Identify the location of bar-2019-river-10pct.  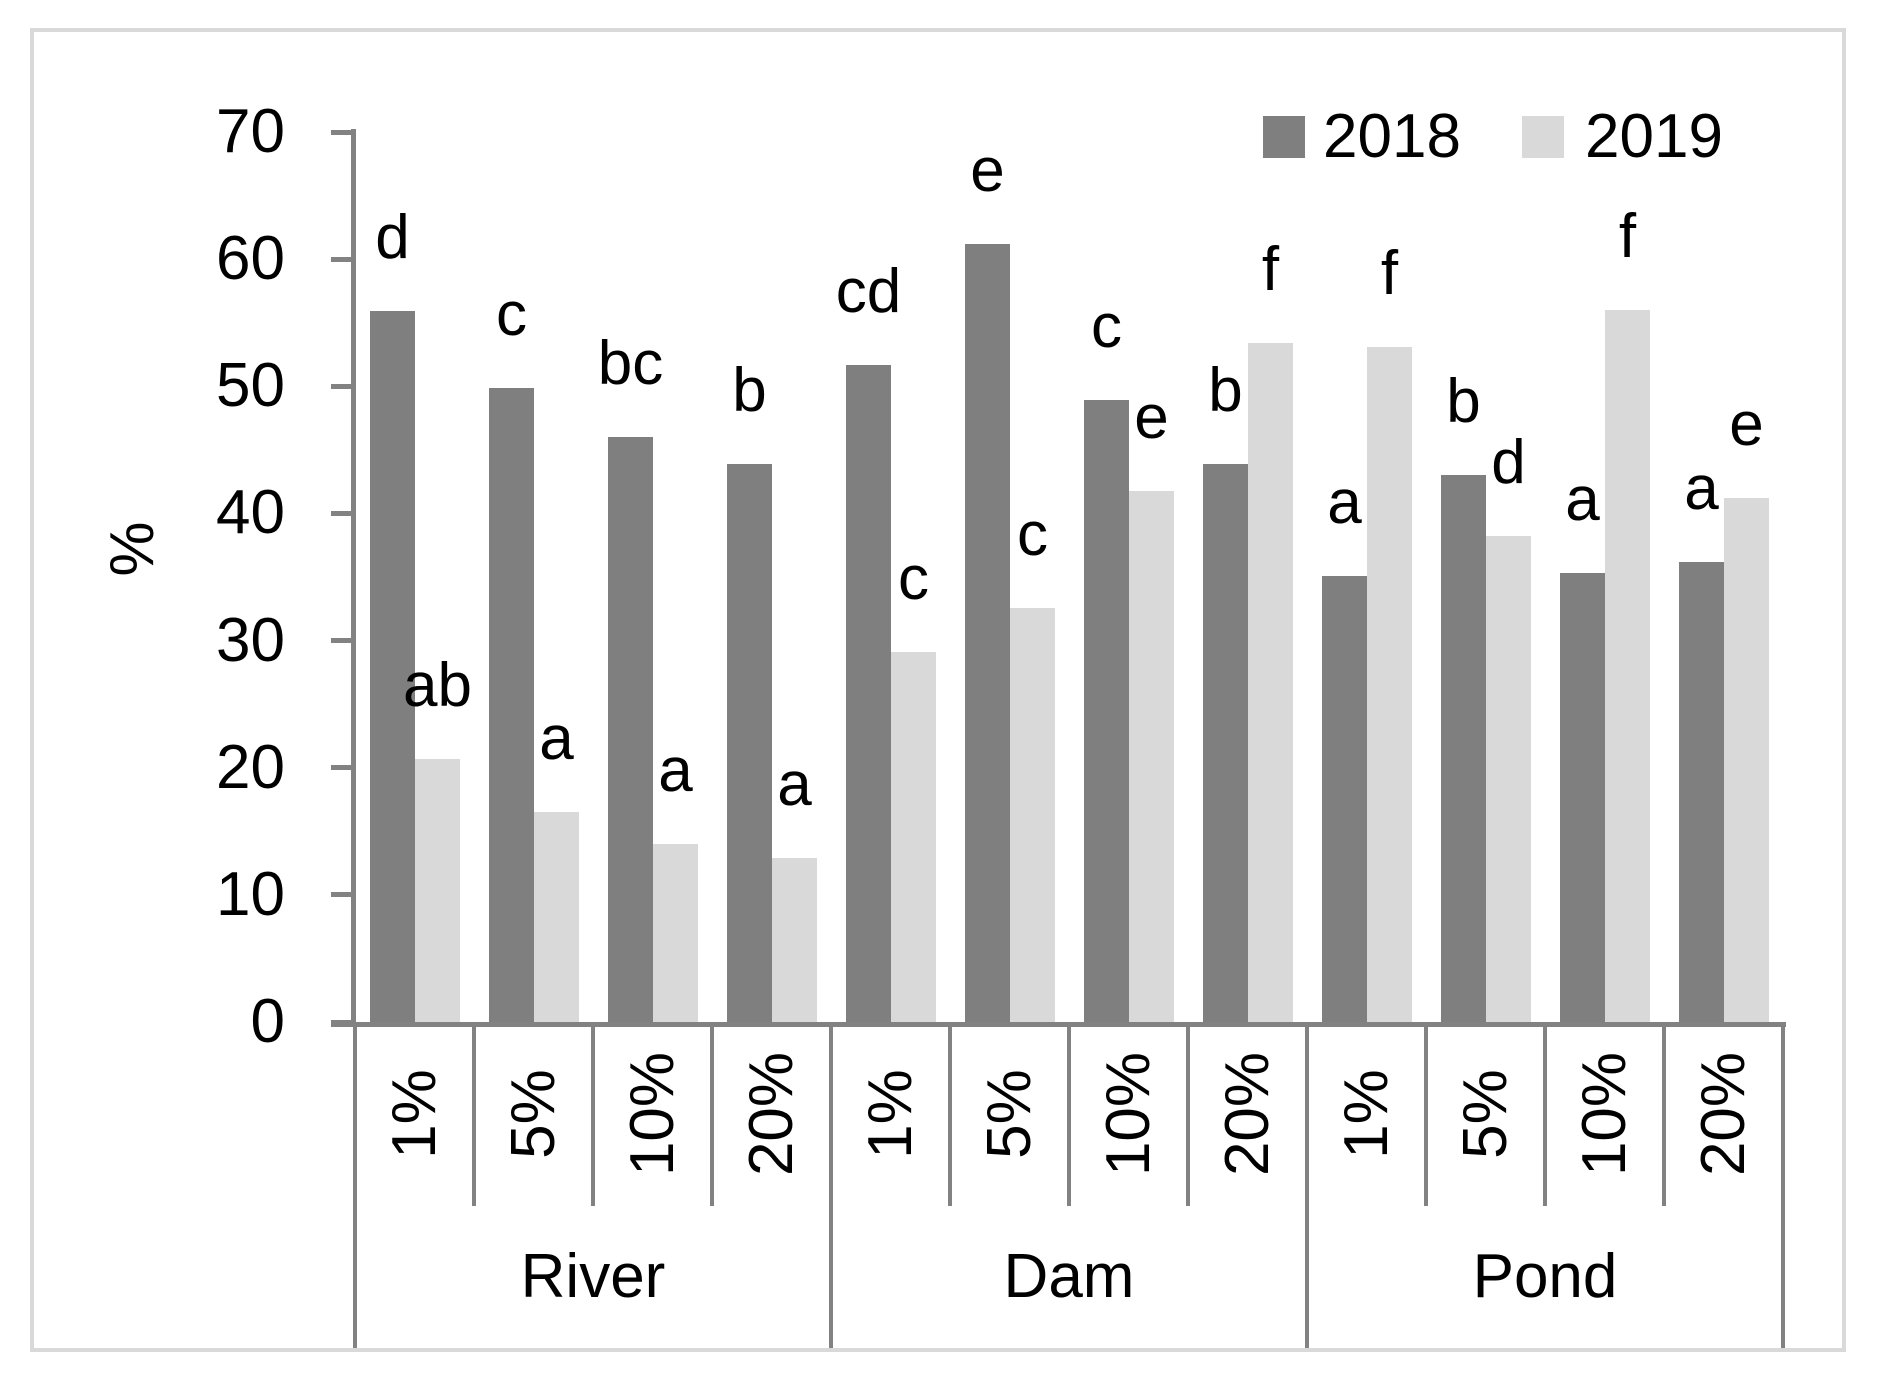
(675, 933).